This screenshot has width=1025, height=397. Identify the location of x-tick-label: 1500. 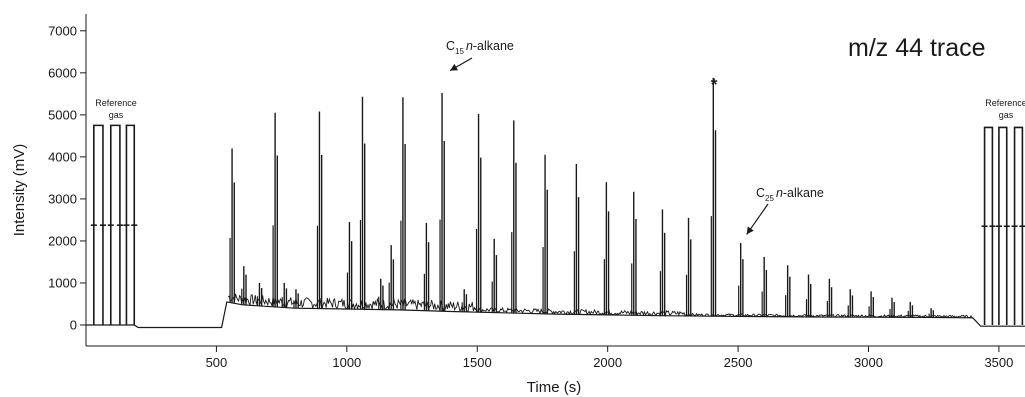
(477, 362).